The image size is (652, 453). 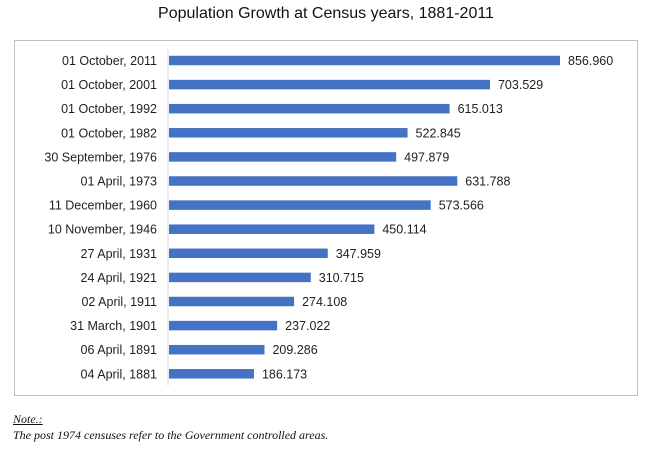 I want to click on category-label: 31 March, 1901, so click(x=113, y=326).